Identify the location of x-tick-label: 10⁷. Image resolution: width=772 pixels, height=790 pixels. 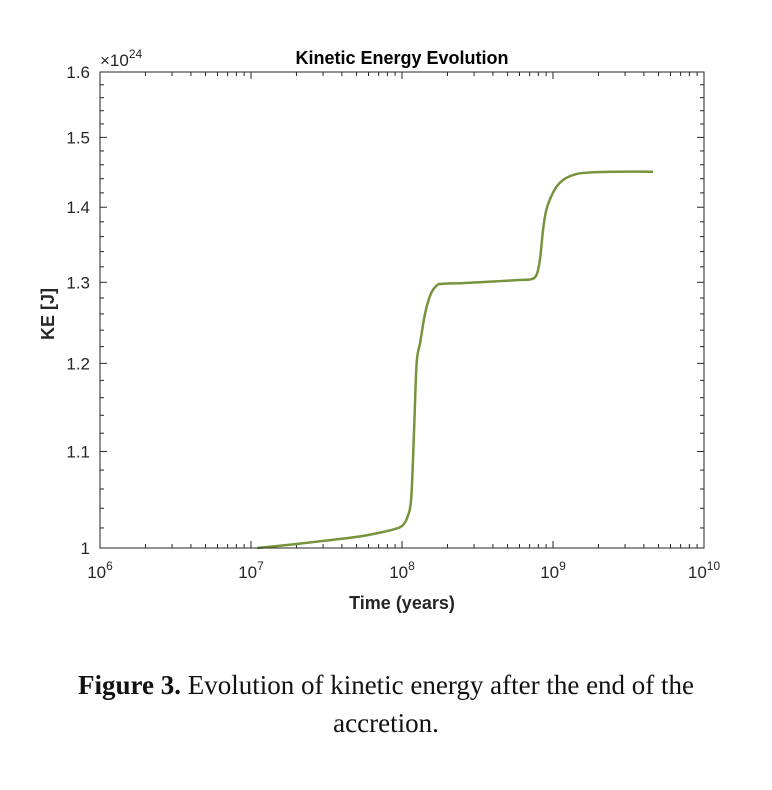
(251, 570).